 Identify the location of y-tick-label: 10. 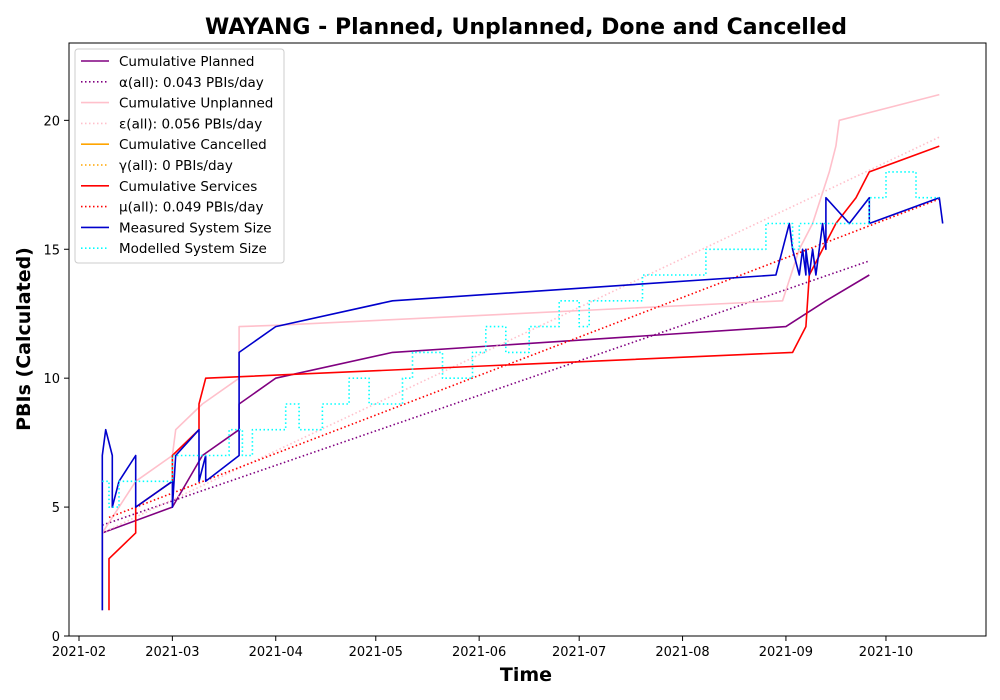
(51, 379).